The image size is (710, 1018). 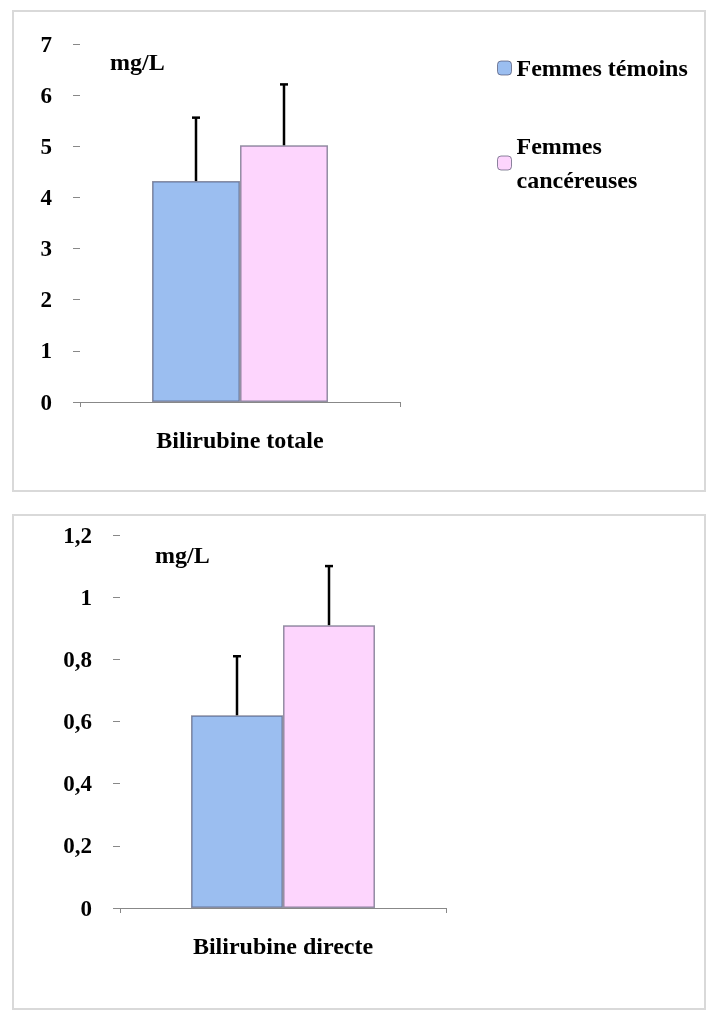 What do you see at coordinates (77, 535) in the screenshot?
I see `y-tick-label: 1,2` at bounding box center [77, 535].